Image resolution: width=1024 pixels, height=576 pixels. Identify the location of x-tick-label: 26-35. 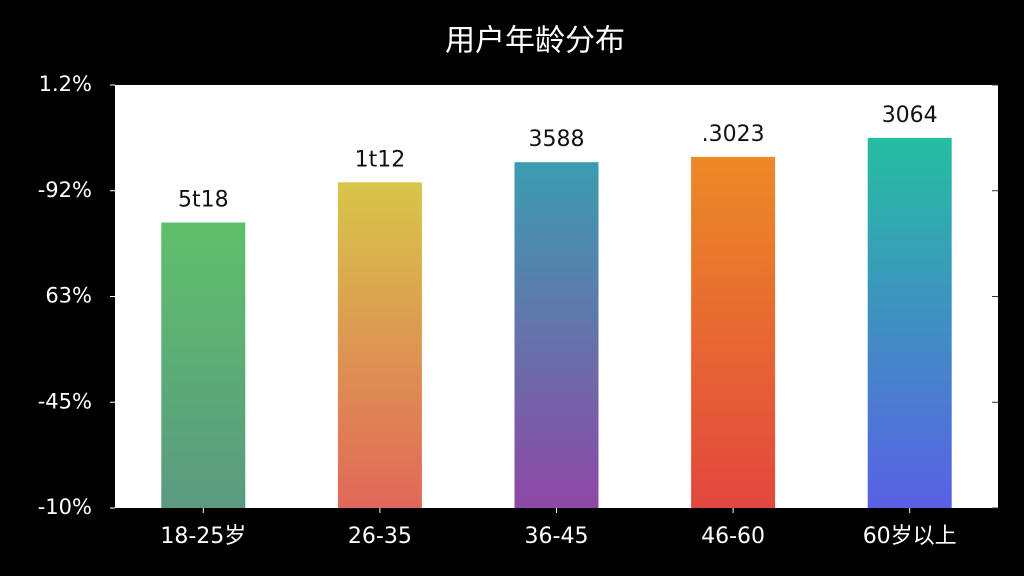
(380, 536).